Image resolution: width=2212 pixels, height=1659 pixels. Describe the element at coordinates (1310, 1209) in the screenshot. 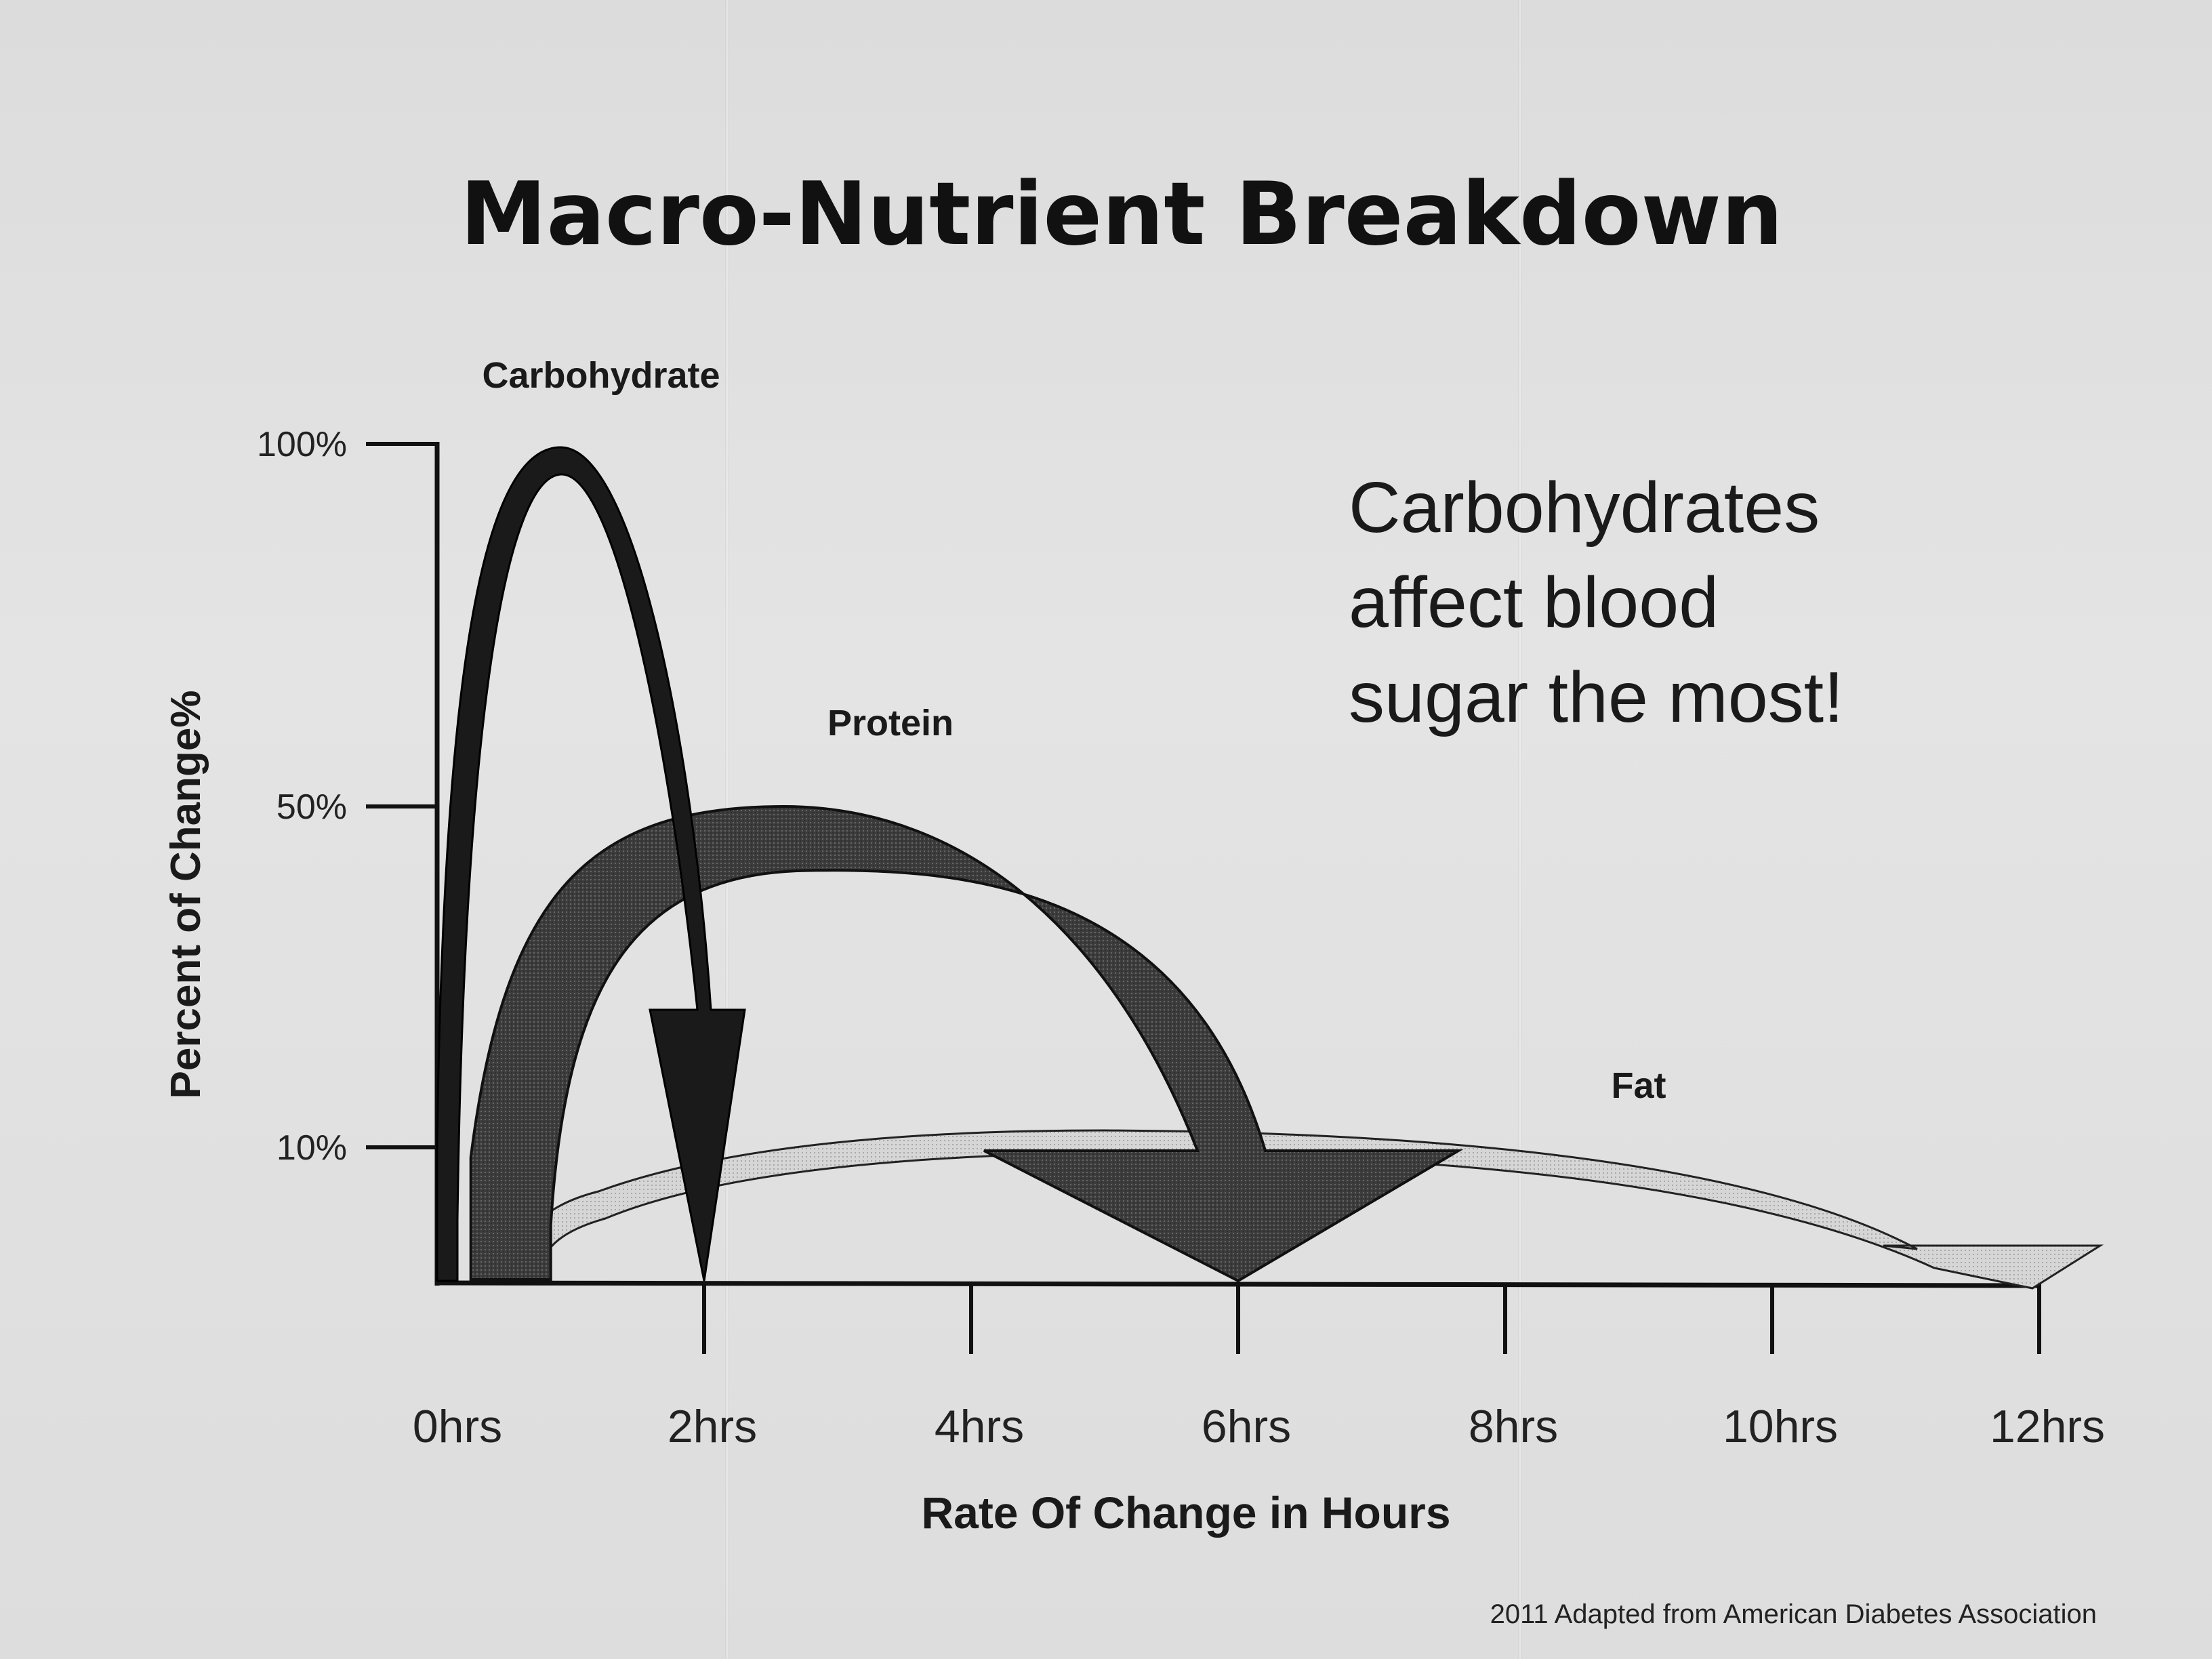

I see `series-fat` at that location.